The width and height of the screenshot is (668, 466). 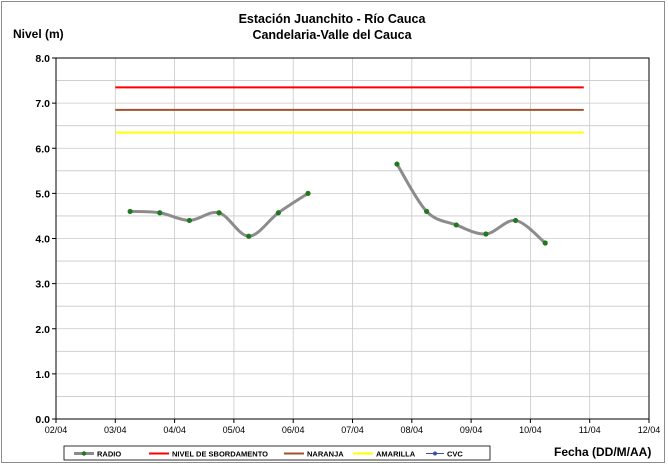 What do you see at coordinates (42, 149) in the screenshot?
I see `y-tick-label: 6.0` at bounding box center [42, 149].